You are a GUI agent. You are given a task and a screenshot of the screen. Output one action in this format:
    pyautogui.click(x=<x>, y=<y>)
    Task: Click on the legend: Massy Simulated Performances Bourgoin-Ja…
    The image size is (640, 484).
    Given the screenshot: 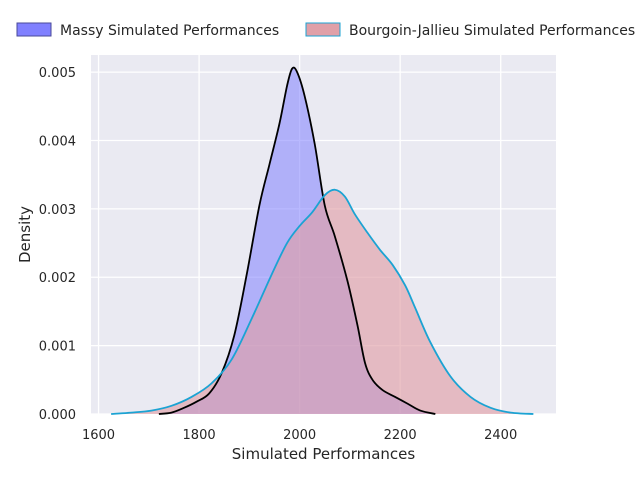 What is the action you would take?
    pyautogui.click(x=325, y=30)
    